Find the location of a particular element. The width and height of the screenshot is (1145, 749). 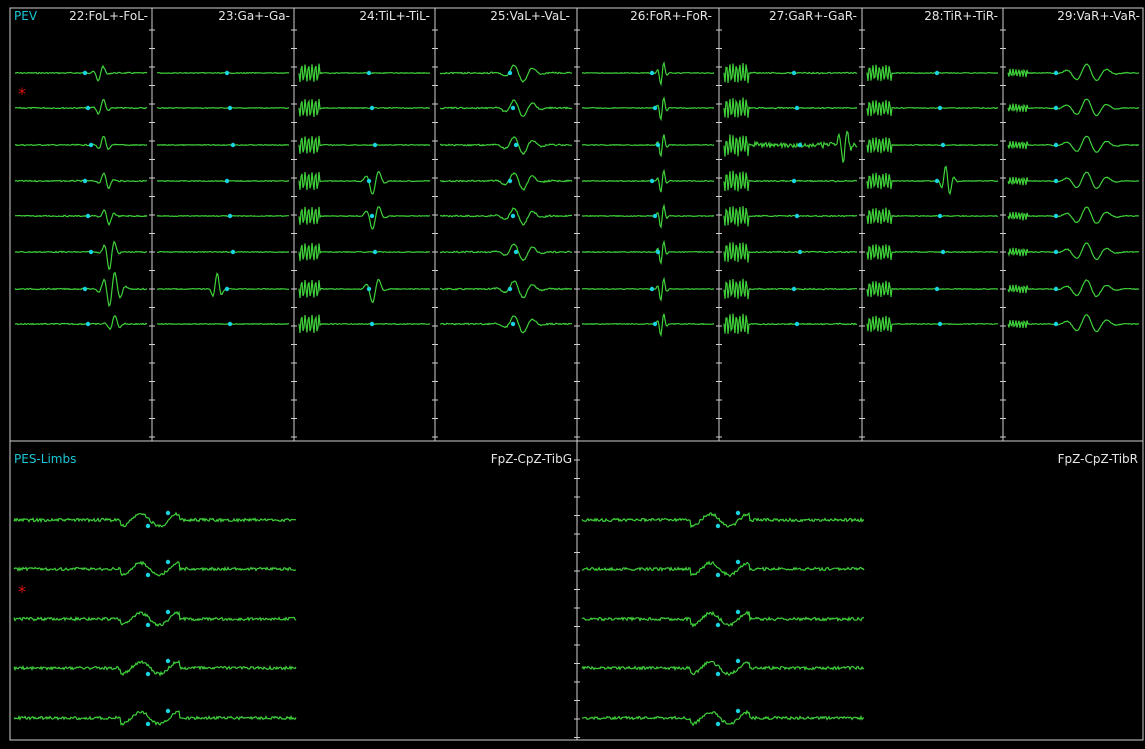

top-mode-label: PEV is located at coordinates (26, 16).